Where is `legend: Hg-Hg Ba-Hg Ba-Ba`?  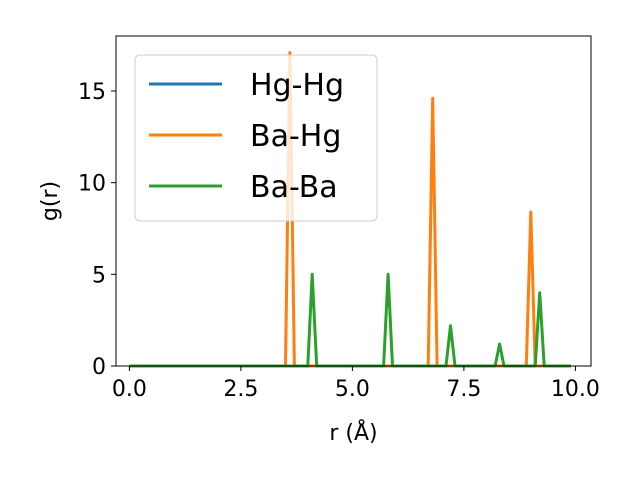 legend: Hg-Hg Ba-Hg Ba-Ba is located at coordinates (256, 138).